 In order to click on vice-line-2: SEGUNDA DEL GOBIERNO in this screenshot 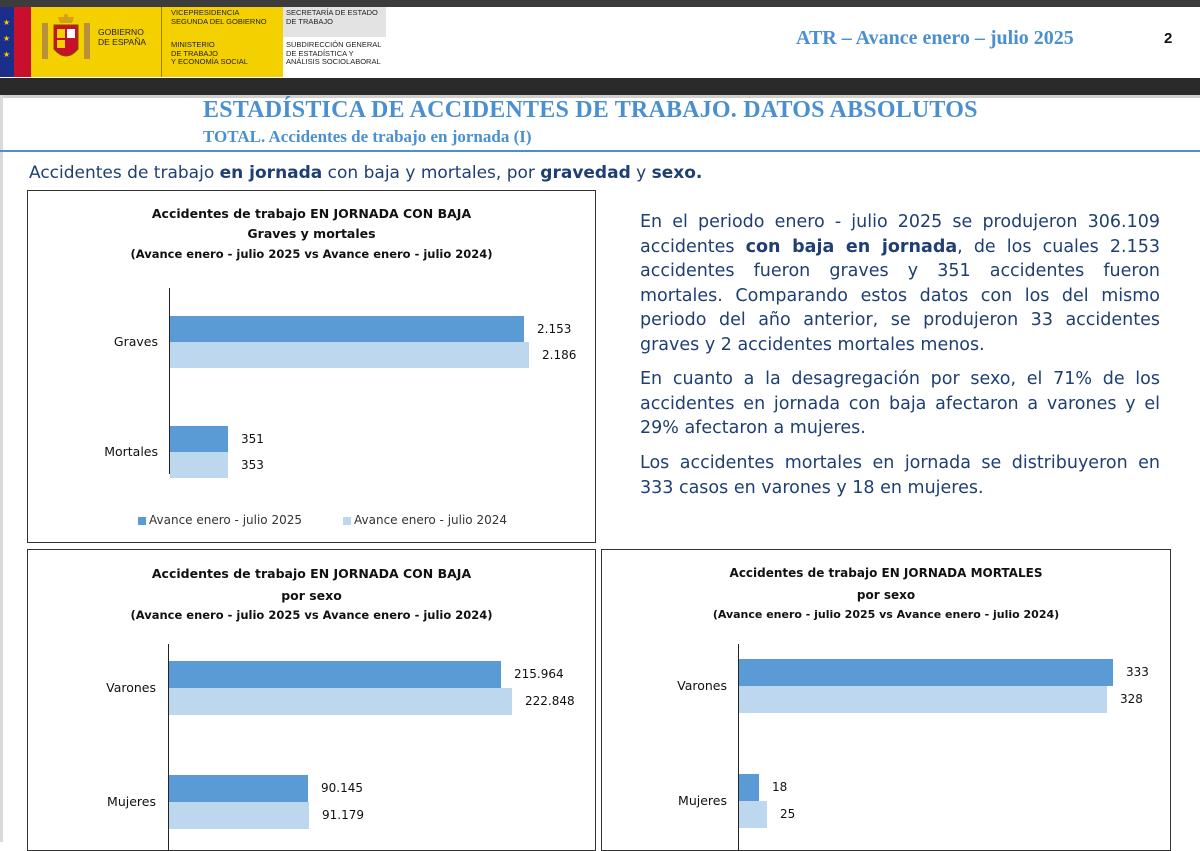, I will do `click(219, 21)`.